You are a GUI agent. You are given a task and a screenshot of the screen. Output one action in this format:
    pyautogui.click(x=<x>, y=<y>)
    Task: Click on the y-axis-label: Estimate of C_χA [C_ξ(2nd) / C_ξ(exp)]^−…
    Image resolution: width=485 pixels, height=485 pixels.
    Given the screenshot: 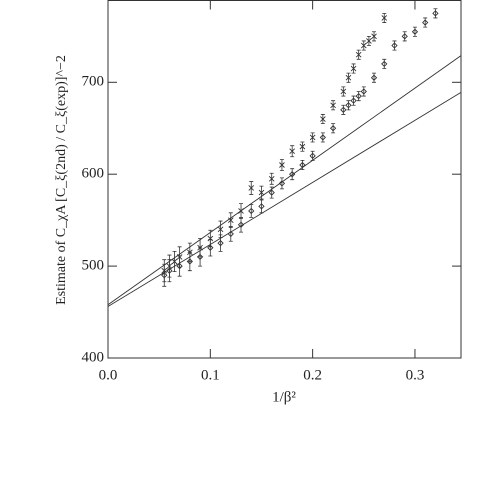 What is the action you would take?
    pyautogui.click(x=61, y=180)
    